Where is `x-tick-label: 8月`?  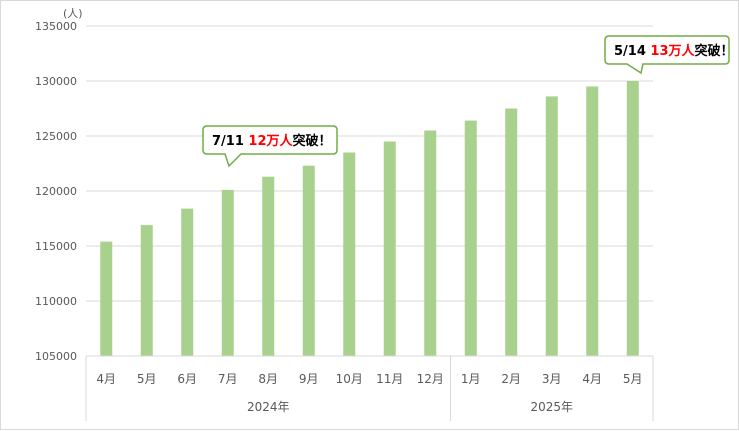
x-tick-label: 8月 is located at coordinates (268, 379).